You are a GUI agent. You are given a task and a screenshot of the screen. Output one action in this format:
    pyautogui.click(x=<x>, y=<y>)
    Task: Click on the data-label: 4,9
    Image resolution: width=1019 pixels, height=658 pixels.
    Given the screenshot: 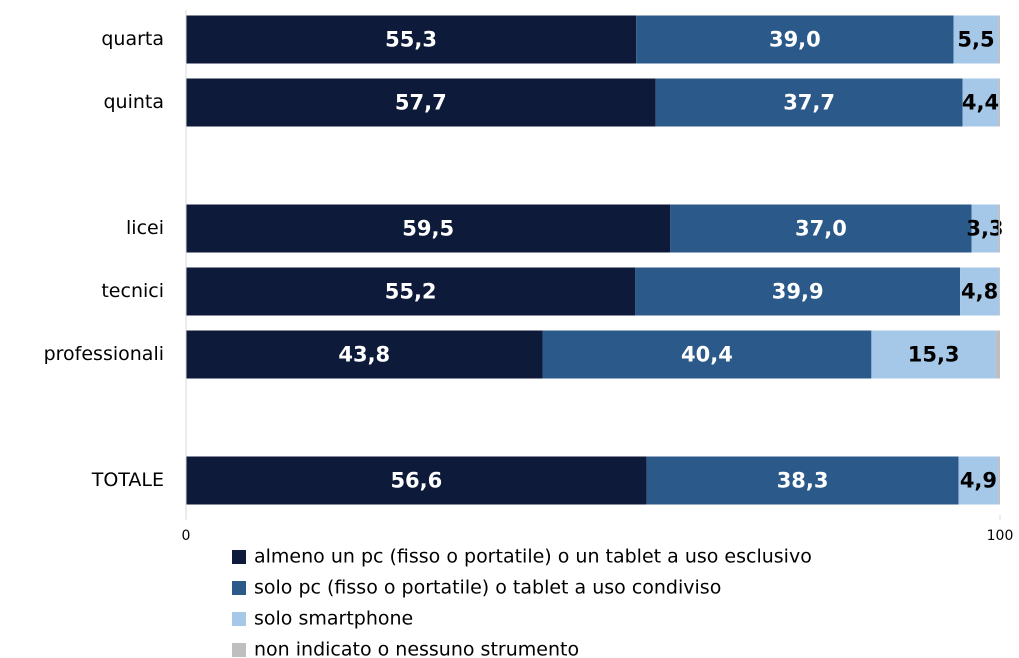 What is the action you would take?
    pyautogui.click(x=978, y=481)
    